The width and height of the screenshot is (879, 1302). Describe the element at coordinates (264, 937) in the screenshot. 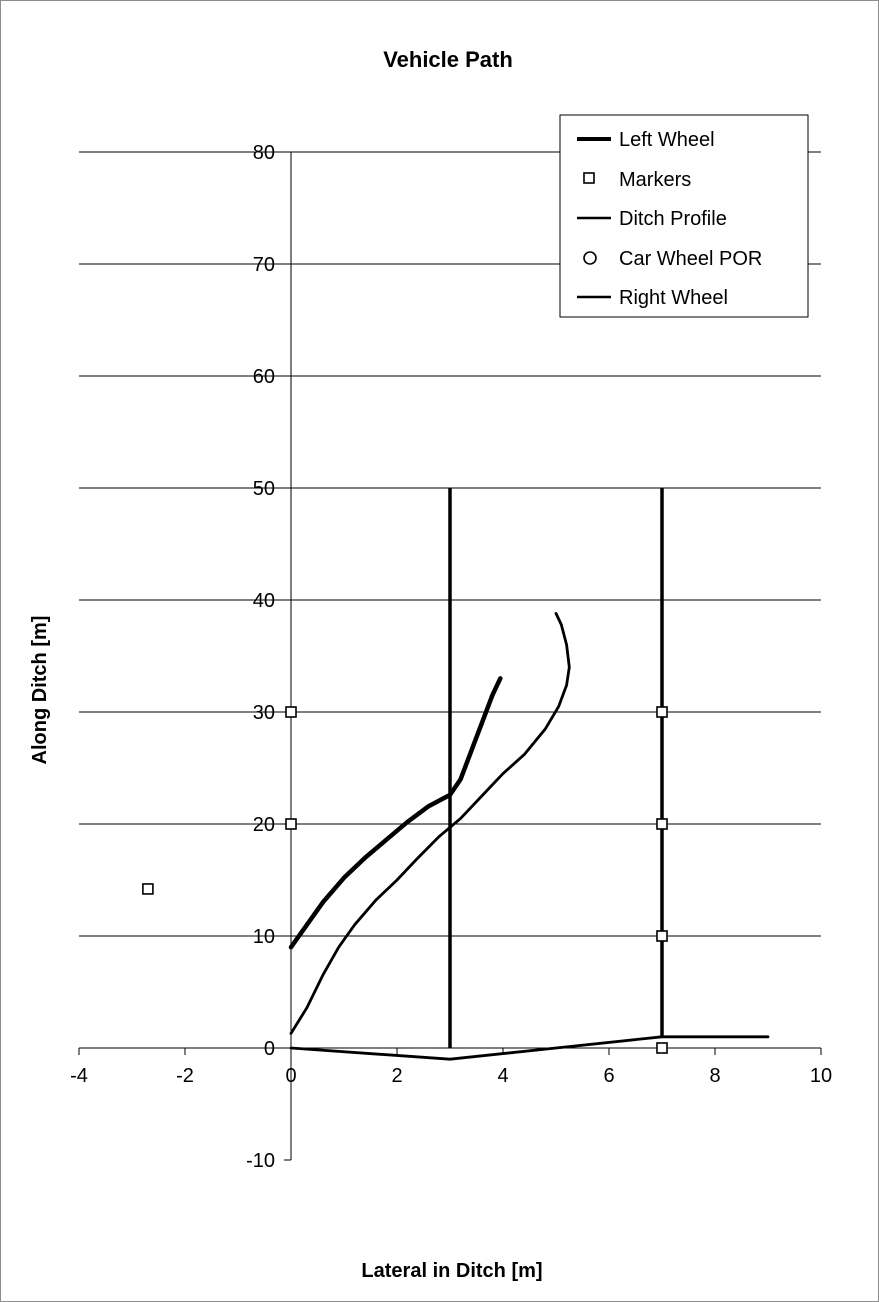

I see `y-tick-label: 10` at that location.